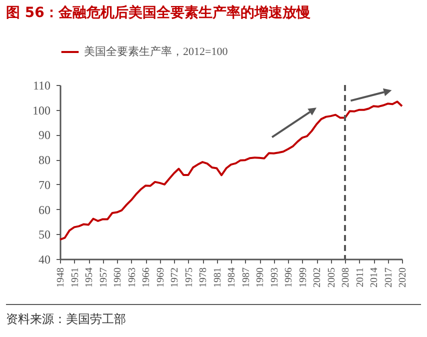  I want to click on x-tick-label: 1987, so click(246, 278).